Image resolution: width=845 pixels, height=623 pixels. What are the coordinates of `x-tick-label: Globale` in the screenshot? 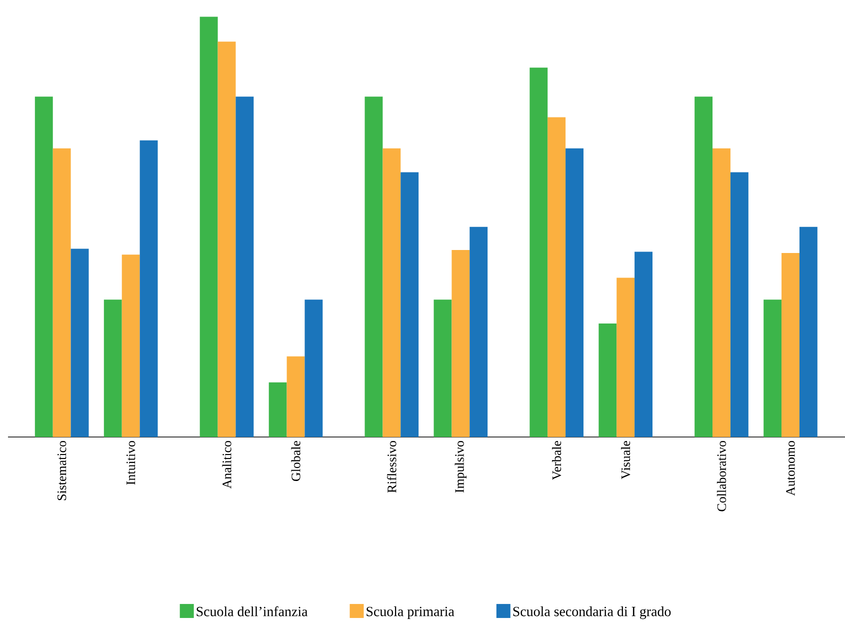 It's located at (295, 460).